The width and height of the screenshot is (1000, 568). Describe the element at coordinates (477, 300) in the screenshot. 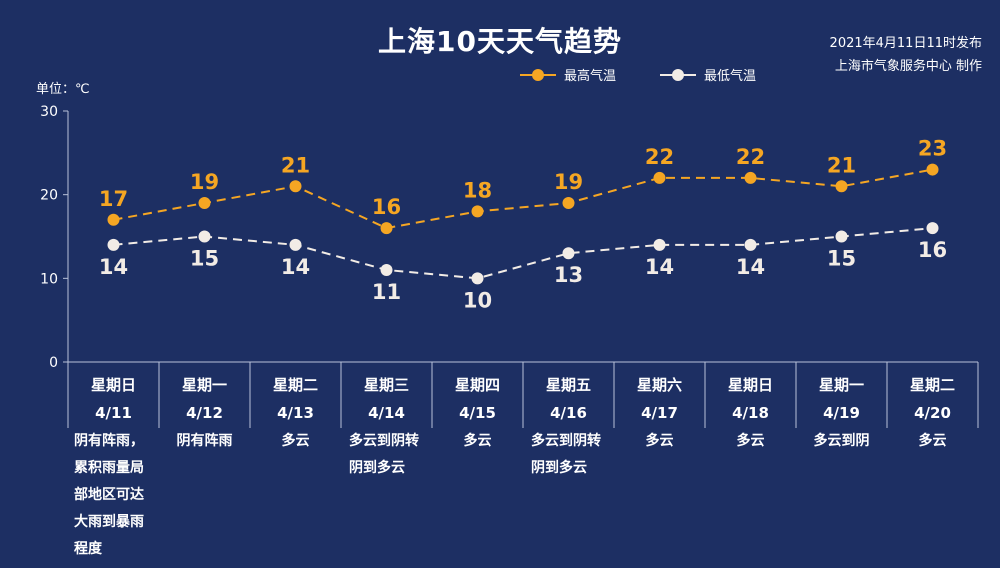

I see `low-temp-label: 10` at that location.